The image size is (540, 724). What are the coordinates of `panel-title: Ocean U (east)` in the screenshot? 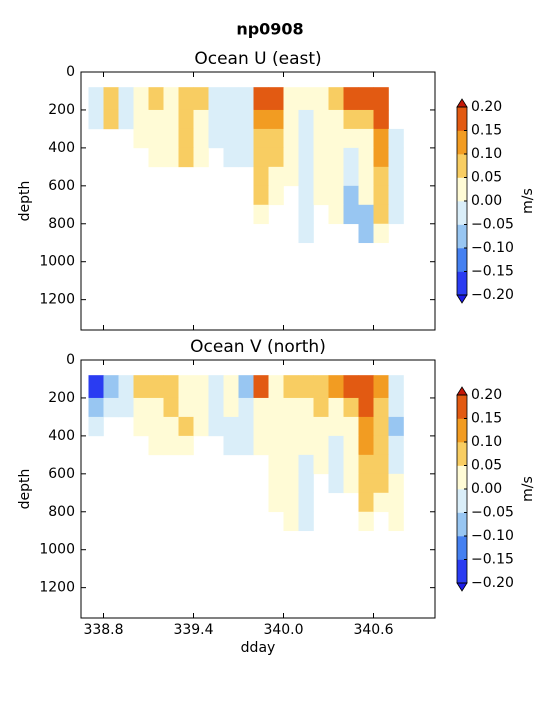 It's located at (257, 59).